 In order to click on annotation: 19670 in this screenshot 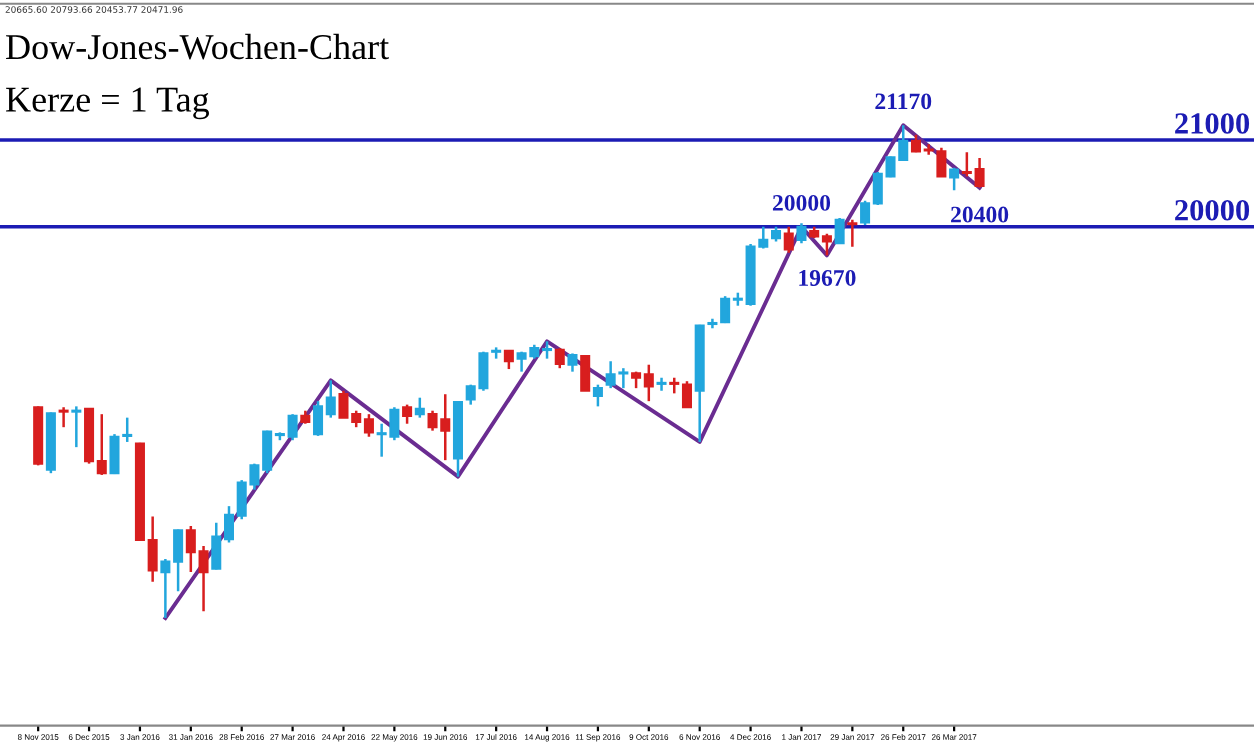, I will do `click(827, 277)`.